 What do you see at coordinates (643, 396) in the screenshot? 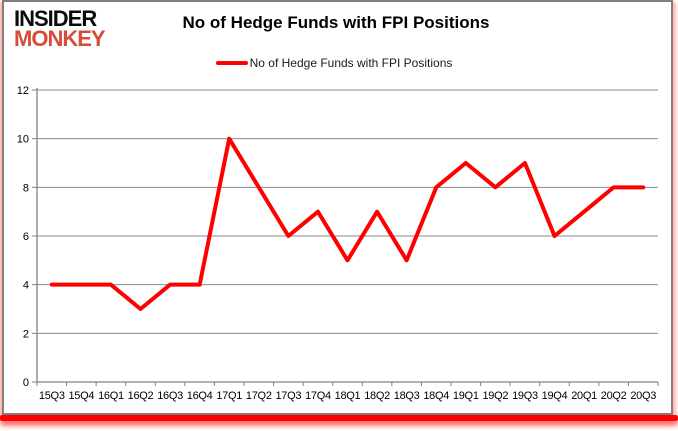
I see `x-tick-label: 20Q3` at bounding box center [643, 396].